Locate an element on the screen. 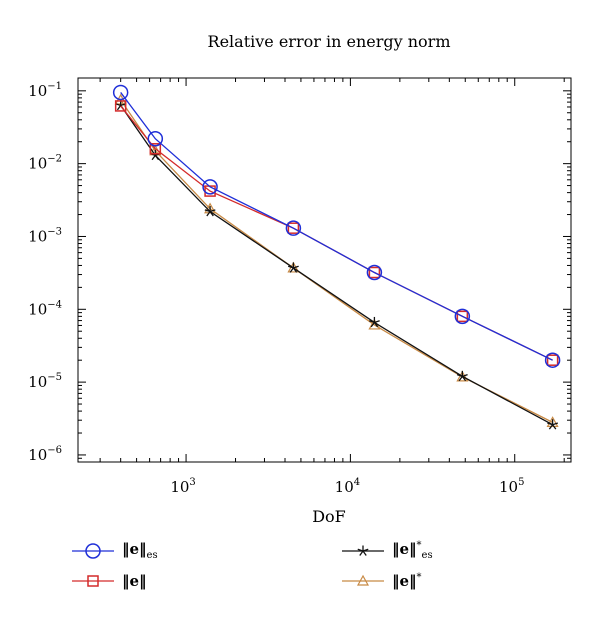 The height and width of the screenshot is (617, 600). legend-item-e: ‖e‖ is located at coordinates (108, 581).